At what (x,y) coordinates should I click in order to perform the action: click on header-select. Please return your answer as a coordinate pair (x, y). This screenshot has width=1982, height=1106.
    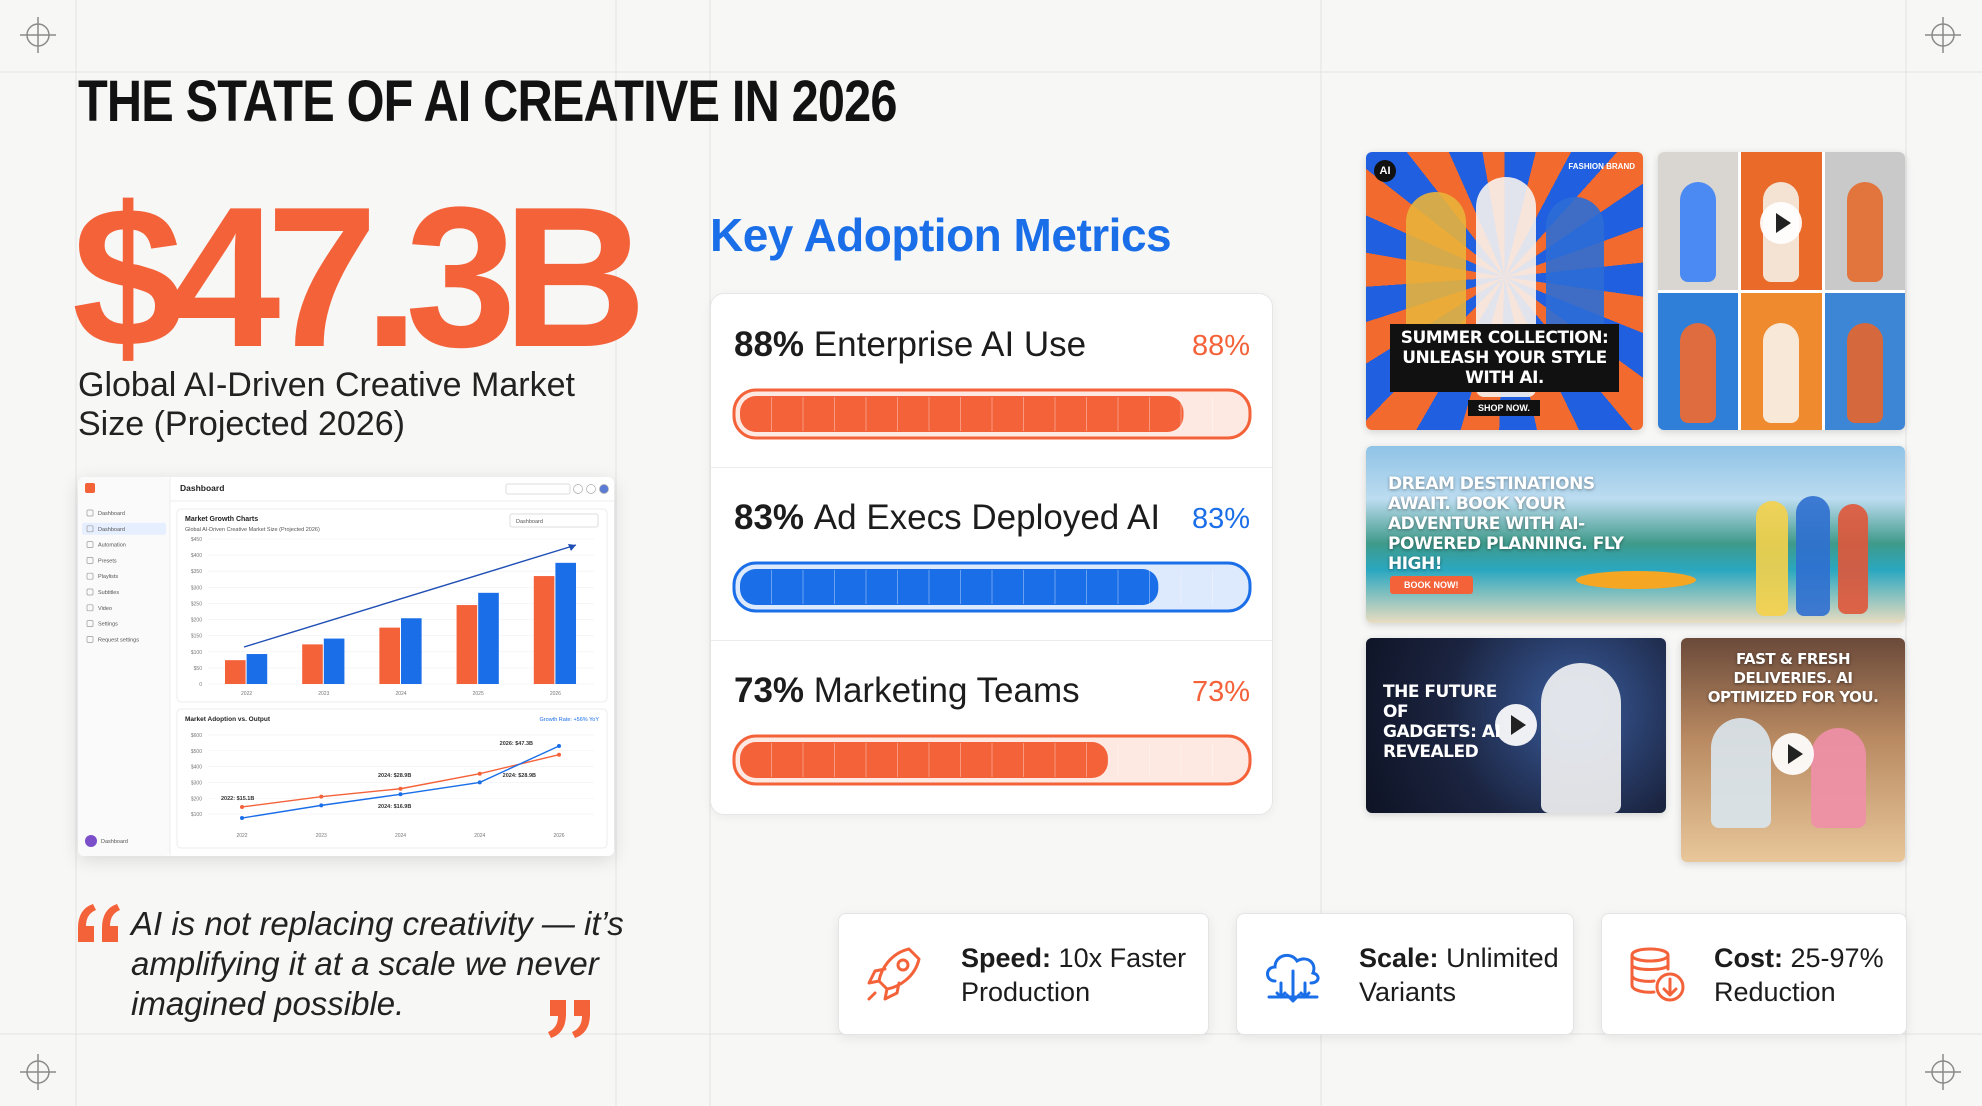
    Looking at the image, I should click on (538, 489).